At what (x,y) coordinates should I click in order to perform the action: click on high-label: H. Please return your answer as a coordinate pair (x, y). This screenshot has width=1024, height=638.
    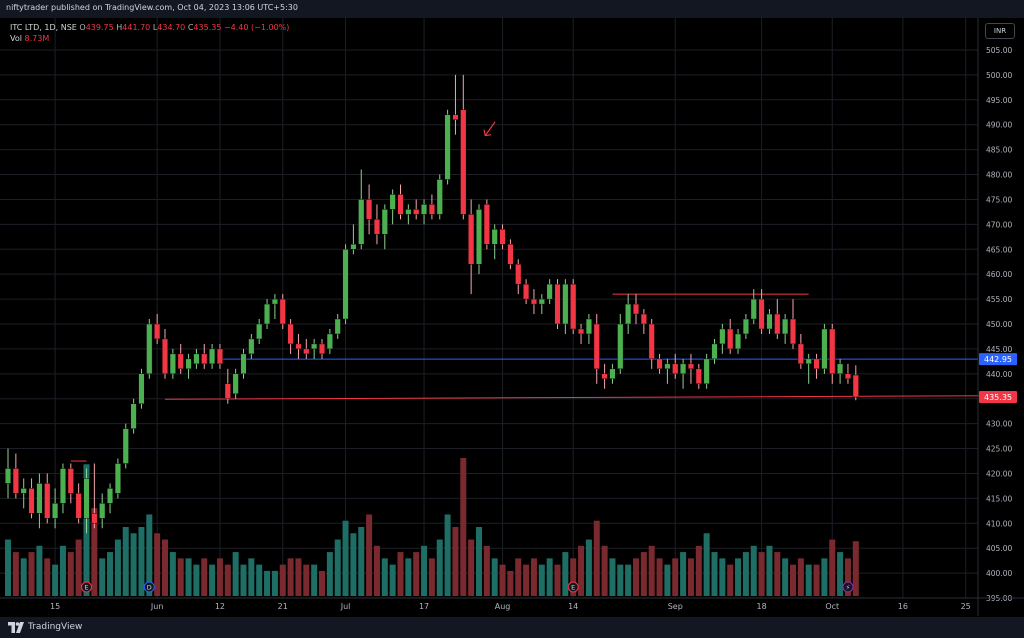
    Looking at the image, I should click on (119, 27).